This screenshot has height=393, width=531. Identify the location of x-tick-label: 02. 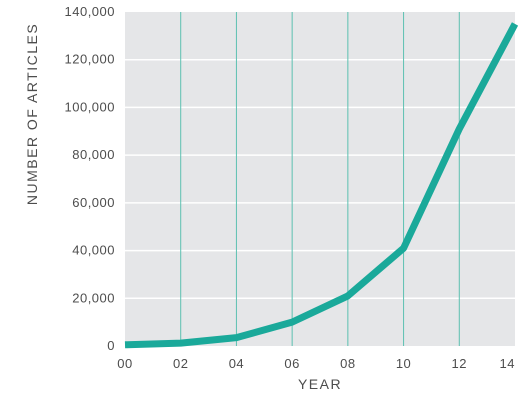
(180, 363).